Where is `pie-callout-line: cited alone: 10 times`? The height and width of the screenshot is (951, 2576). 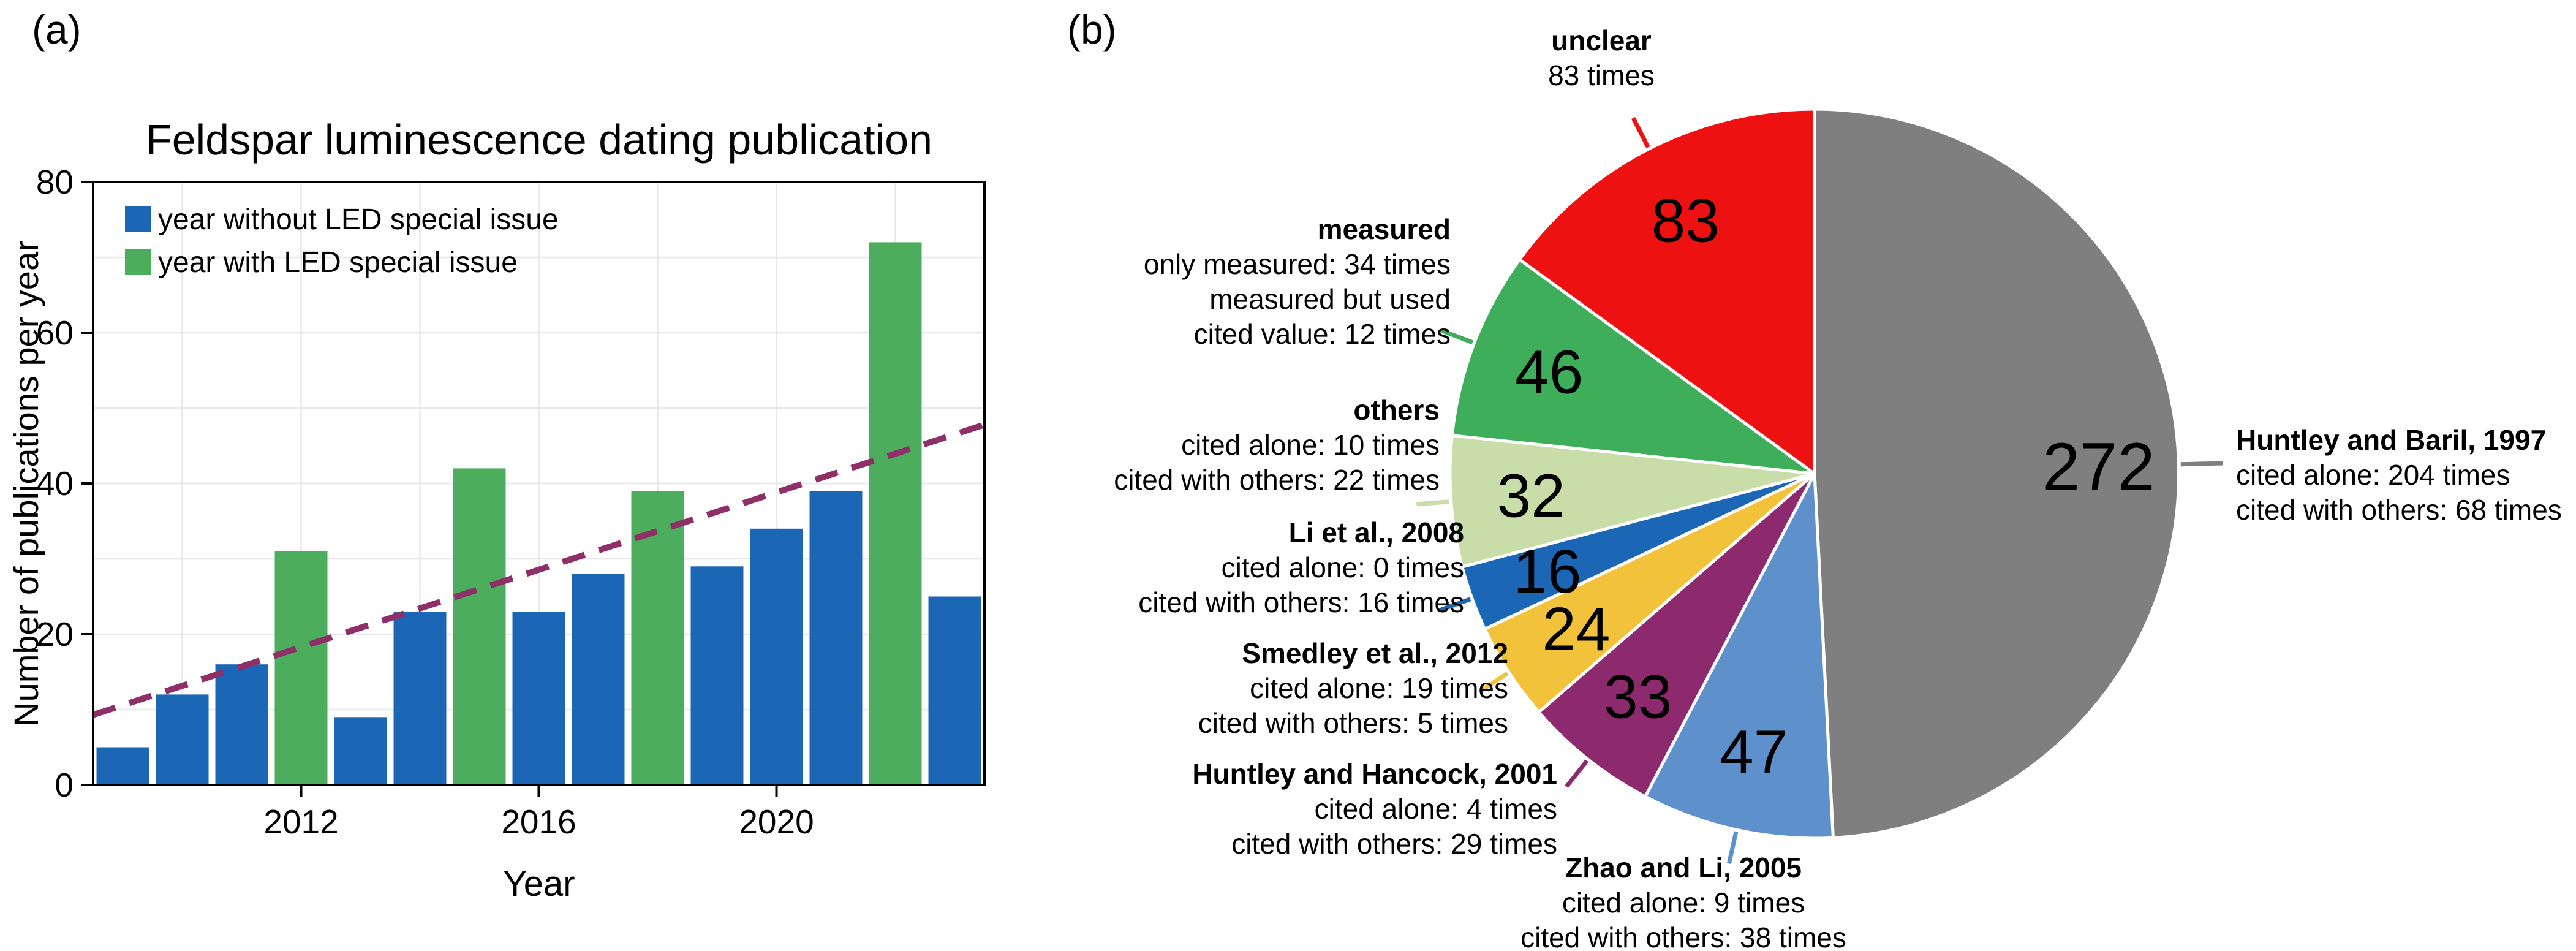 pie-callout-line: cited alone: 10 times is located at coordinates (1310, 445).